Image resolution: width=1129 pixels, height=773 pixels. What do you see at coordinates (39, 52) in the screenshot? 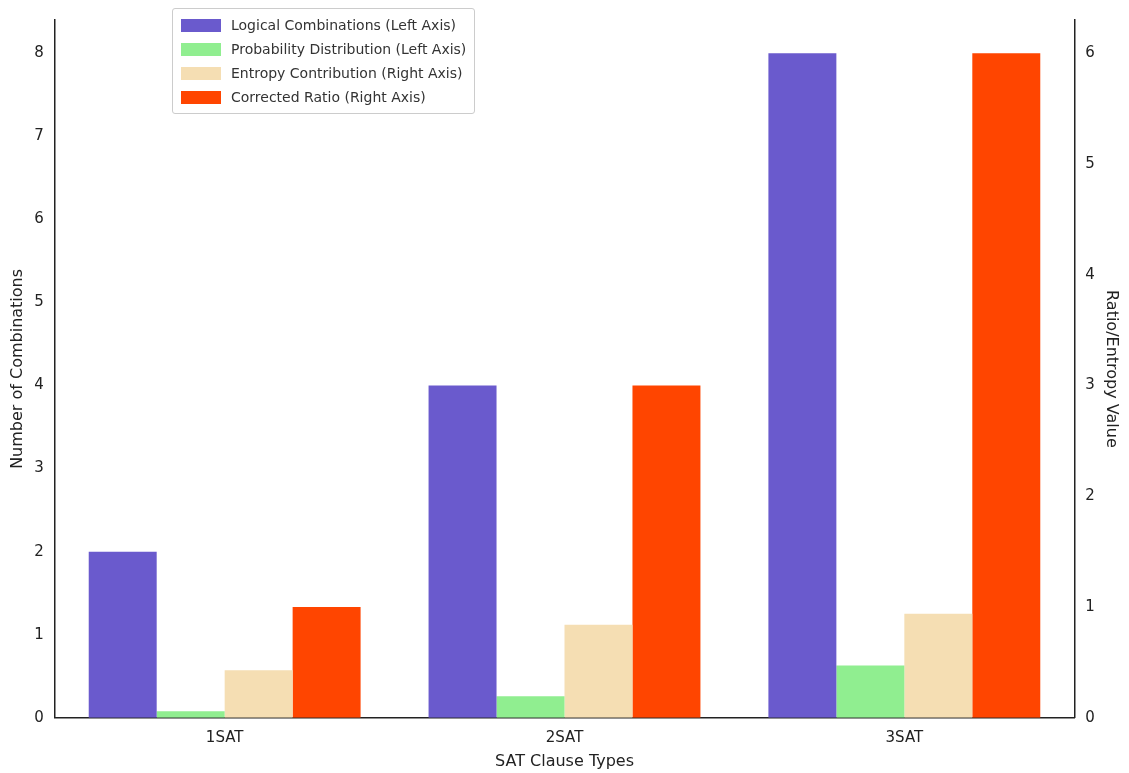
I see `y-tick-label: 8` at bounding box center [39, 52].